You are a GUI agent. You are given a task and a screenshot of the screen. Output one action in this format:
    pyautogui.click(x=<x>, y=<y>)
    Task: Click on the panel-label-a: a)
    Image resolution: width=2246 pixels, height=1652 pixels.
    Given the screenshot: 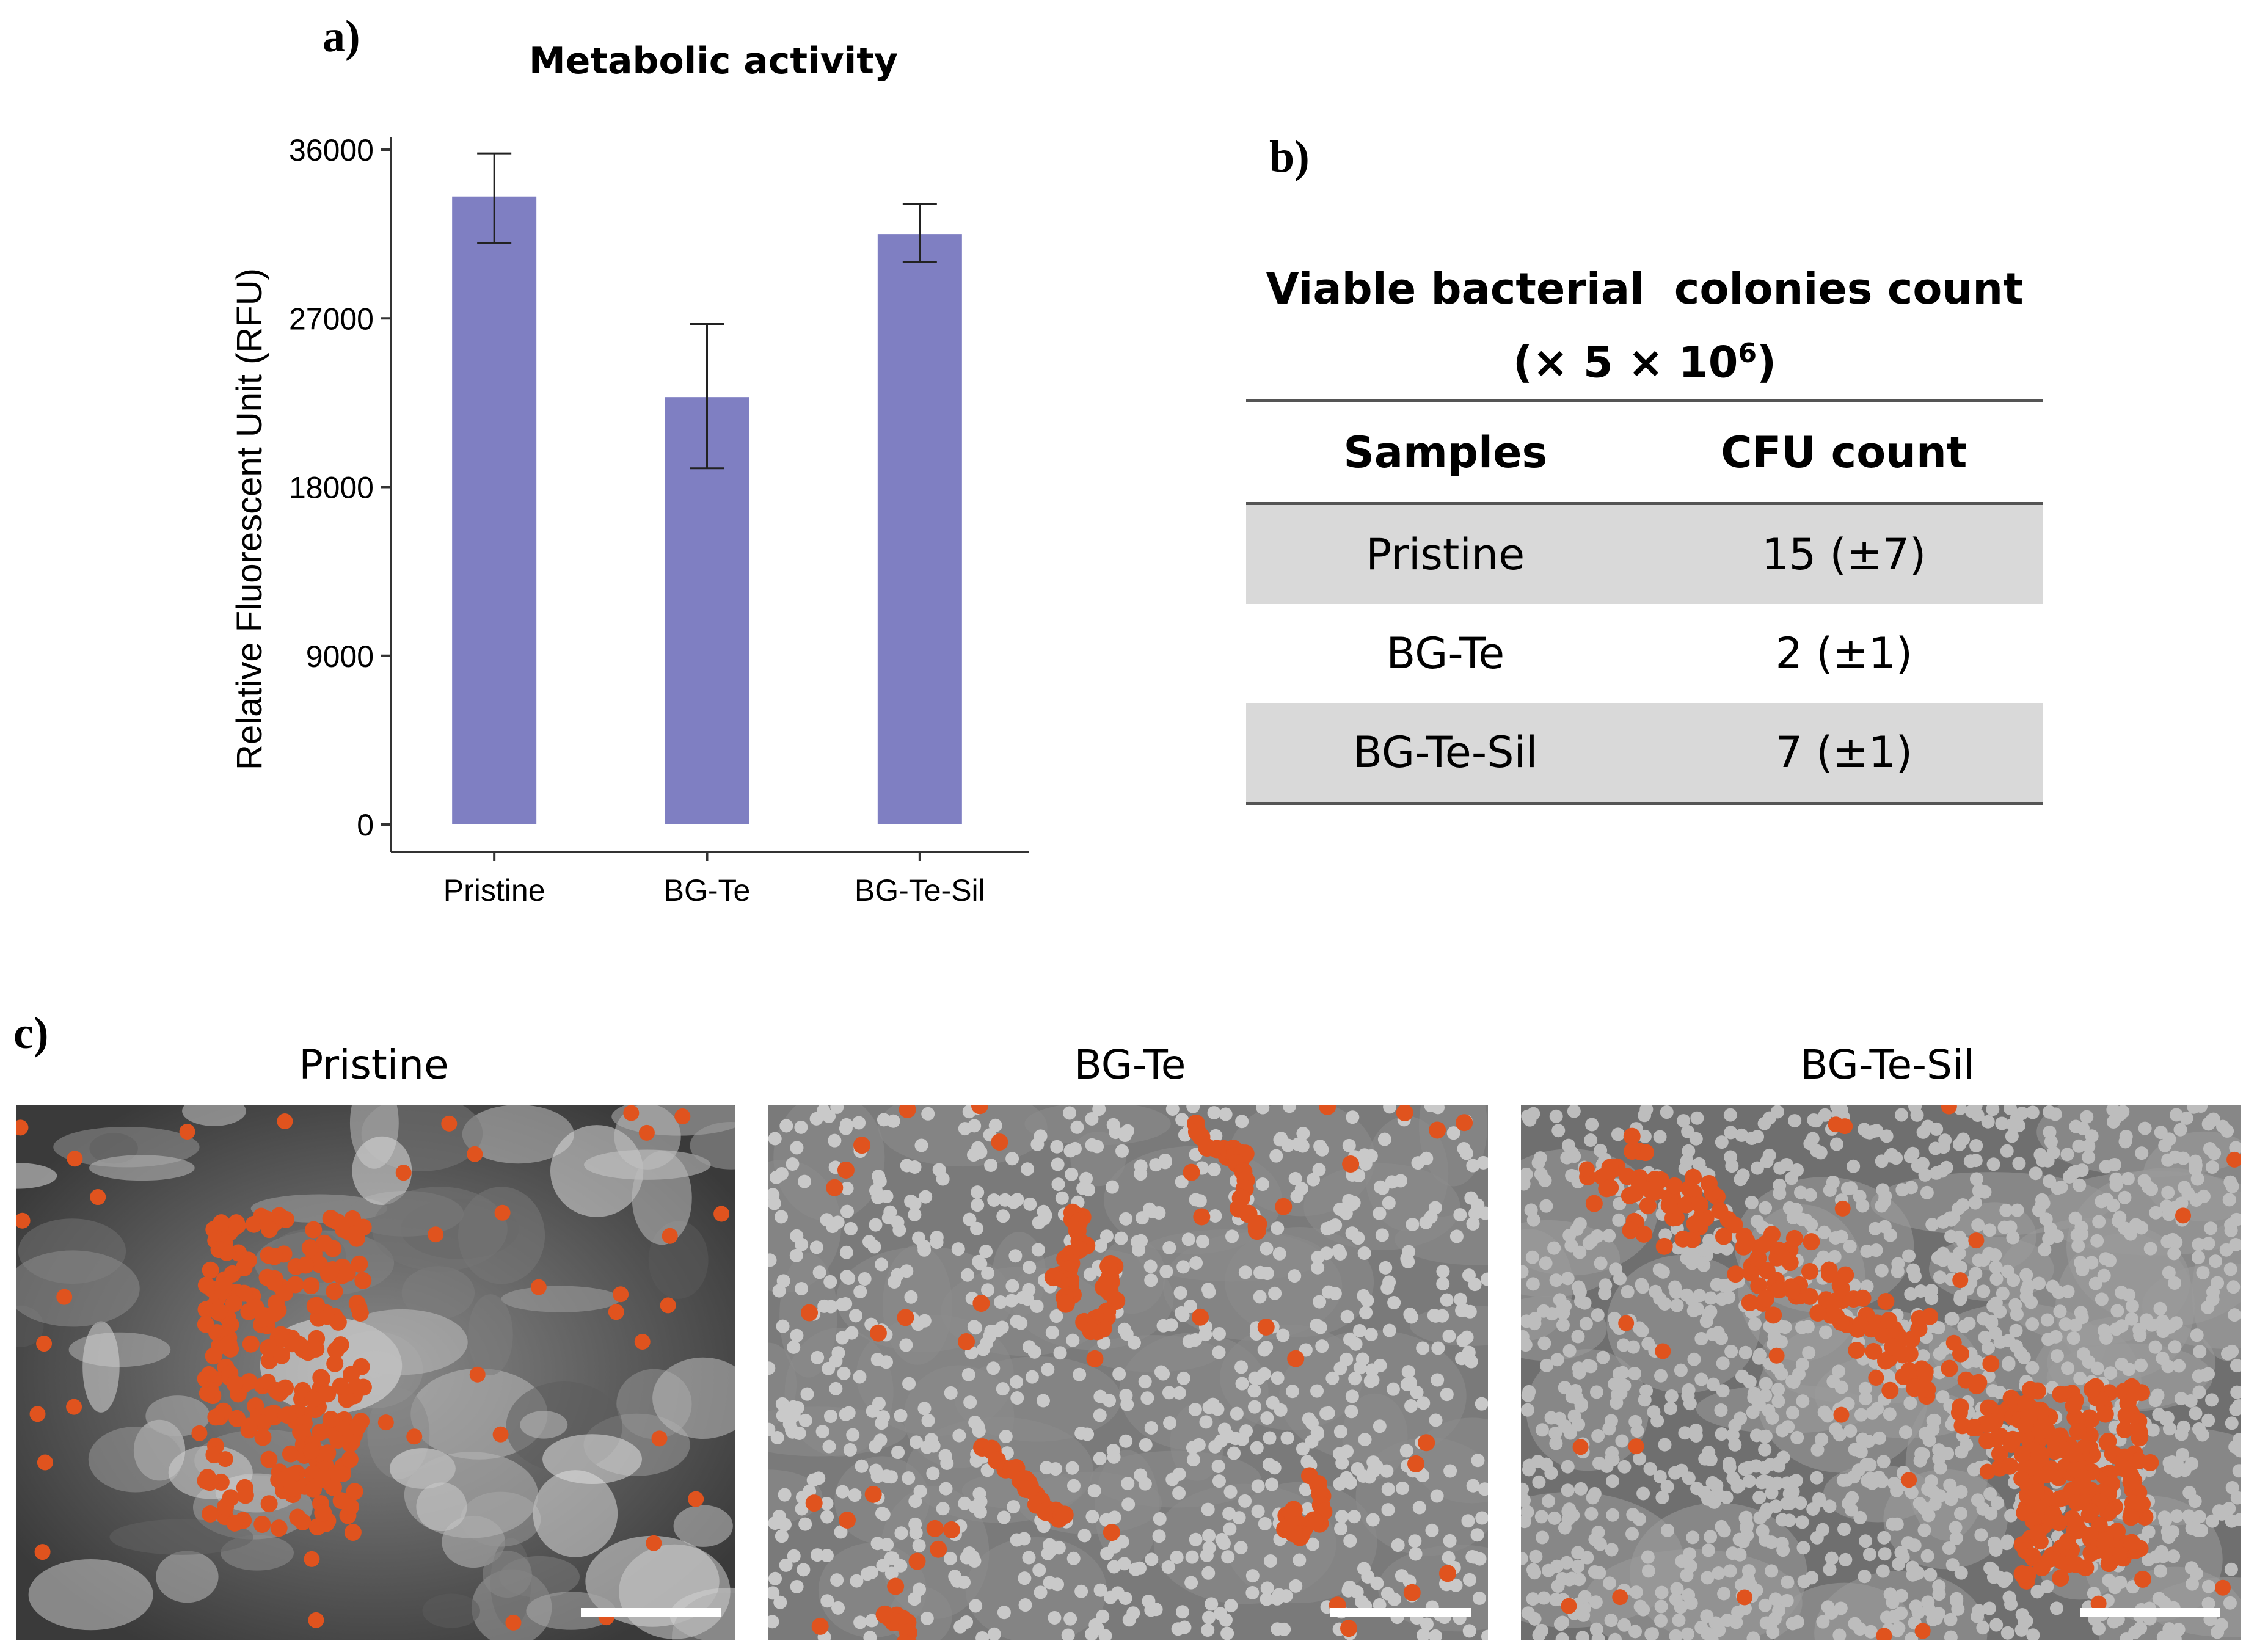 What is the action you would take?
    pyautogui.click(x=341, y=37)
    